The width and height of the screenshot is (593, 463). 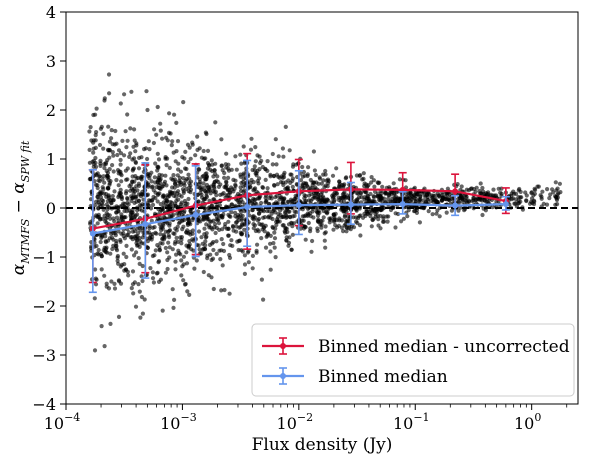 I want to click on y-tick-label: −1, so click(x=44, y=257).